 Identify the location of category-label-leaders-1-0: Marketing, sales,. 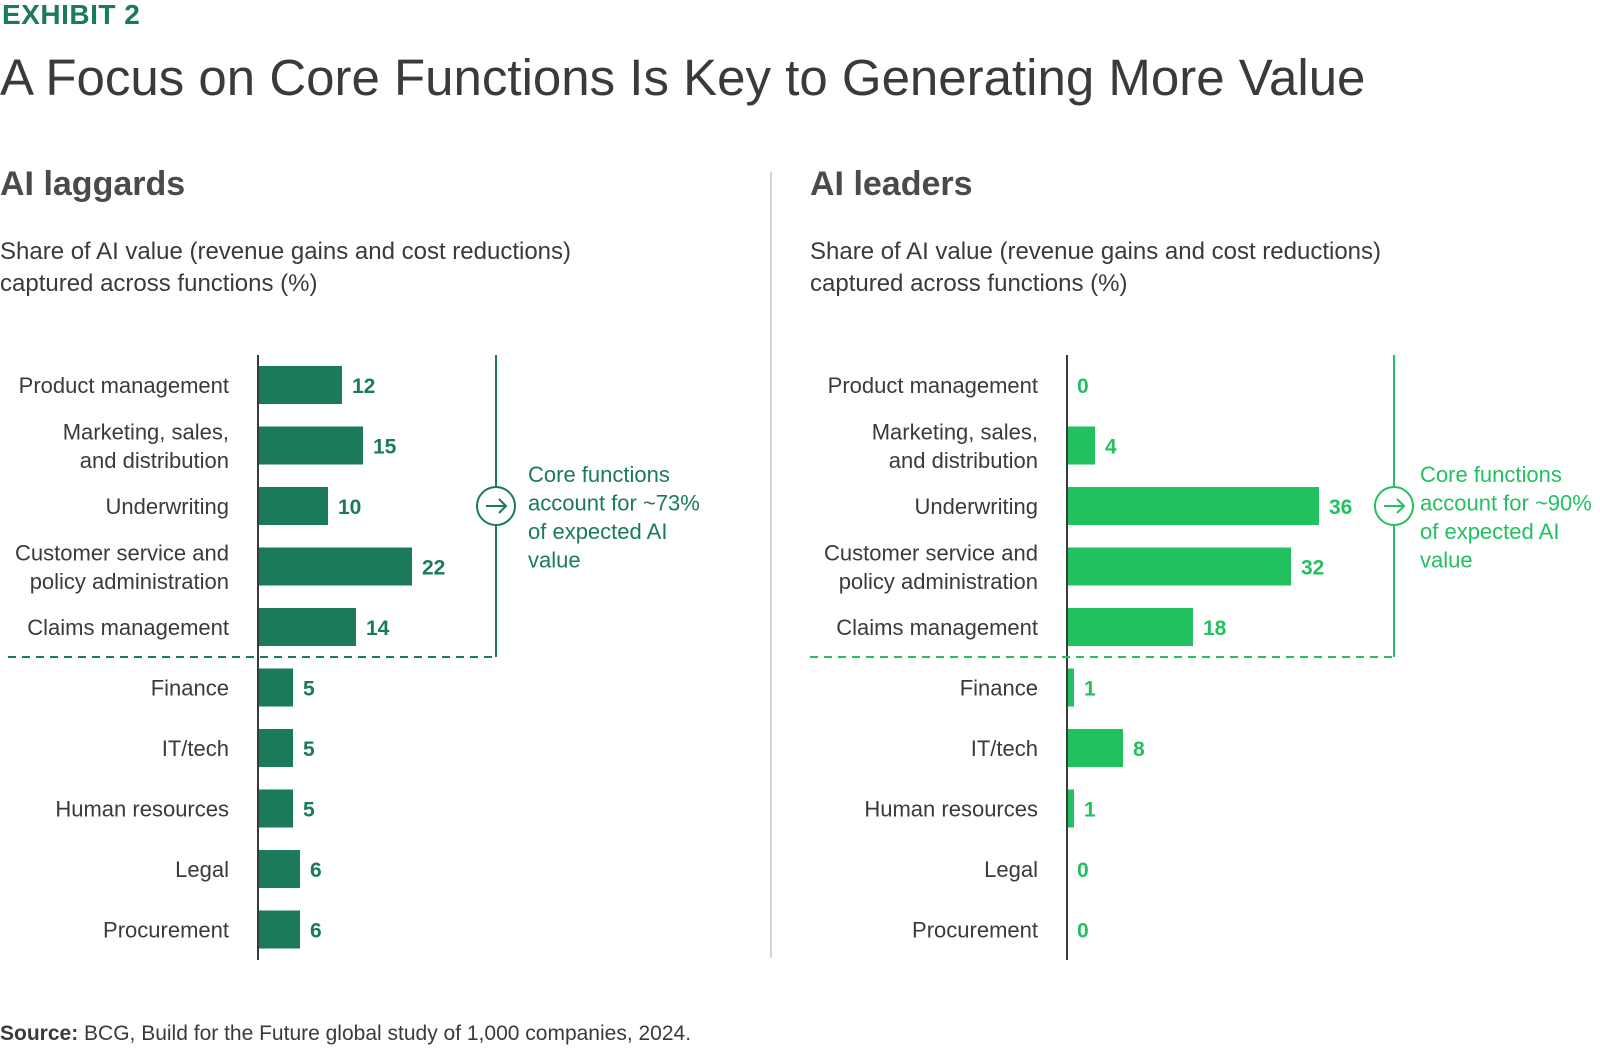
(955, 431).